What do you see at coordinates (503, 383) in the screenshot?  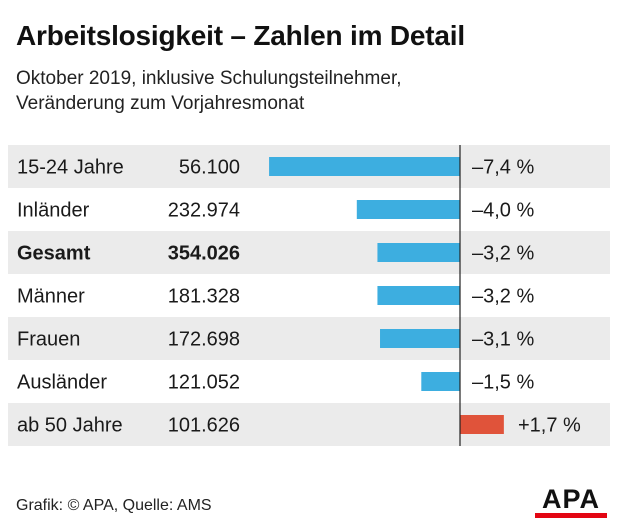 I see `change-label: –1,5 %` at bounding box center [503, 383].